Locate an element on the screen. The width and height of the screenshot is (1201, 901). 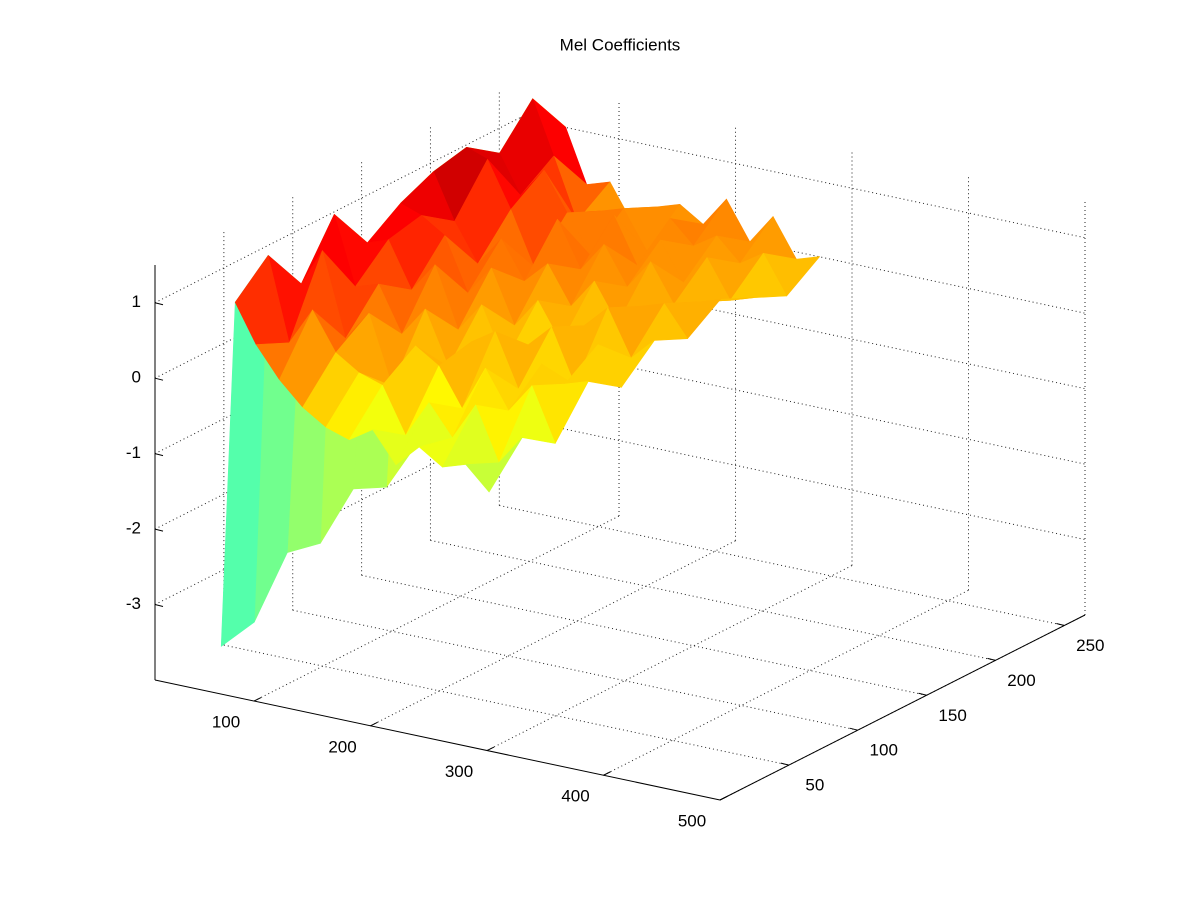
z-tick-label: 1 is located at coordinates (136, 301).